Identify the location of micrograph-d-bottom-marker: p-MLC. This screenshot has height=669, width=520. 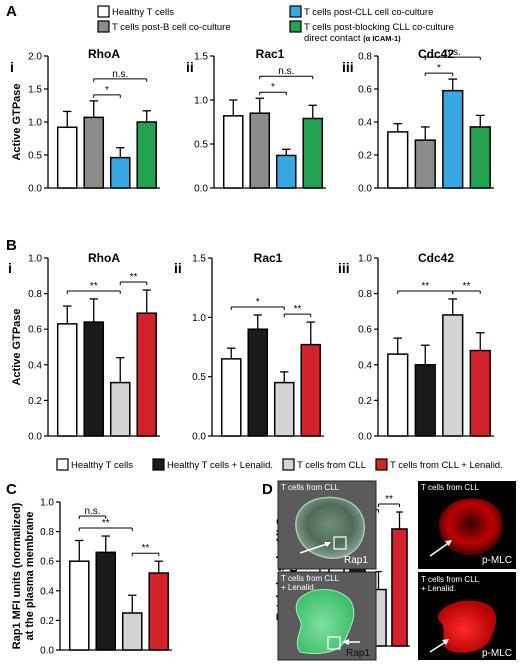
(497, 653).